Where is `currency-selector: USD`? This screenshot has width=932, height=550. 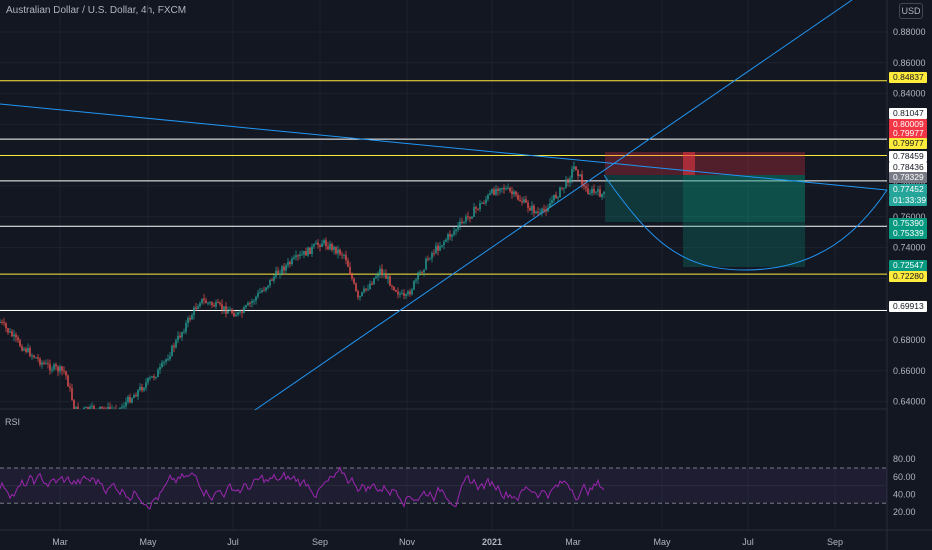 currency-selector: USD is located at coordinates (911, 11).